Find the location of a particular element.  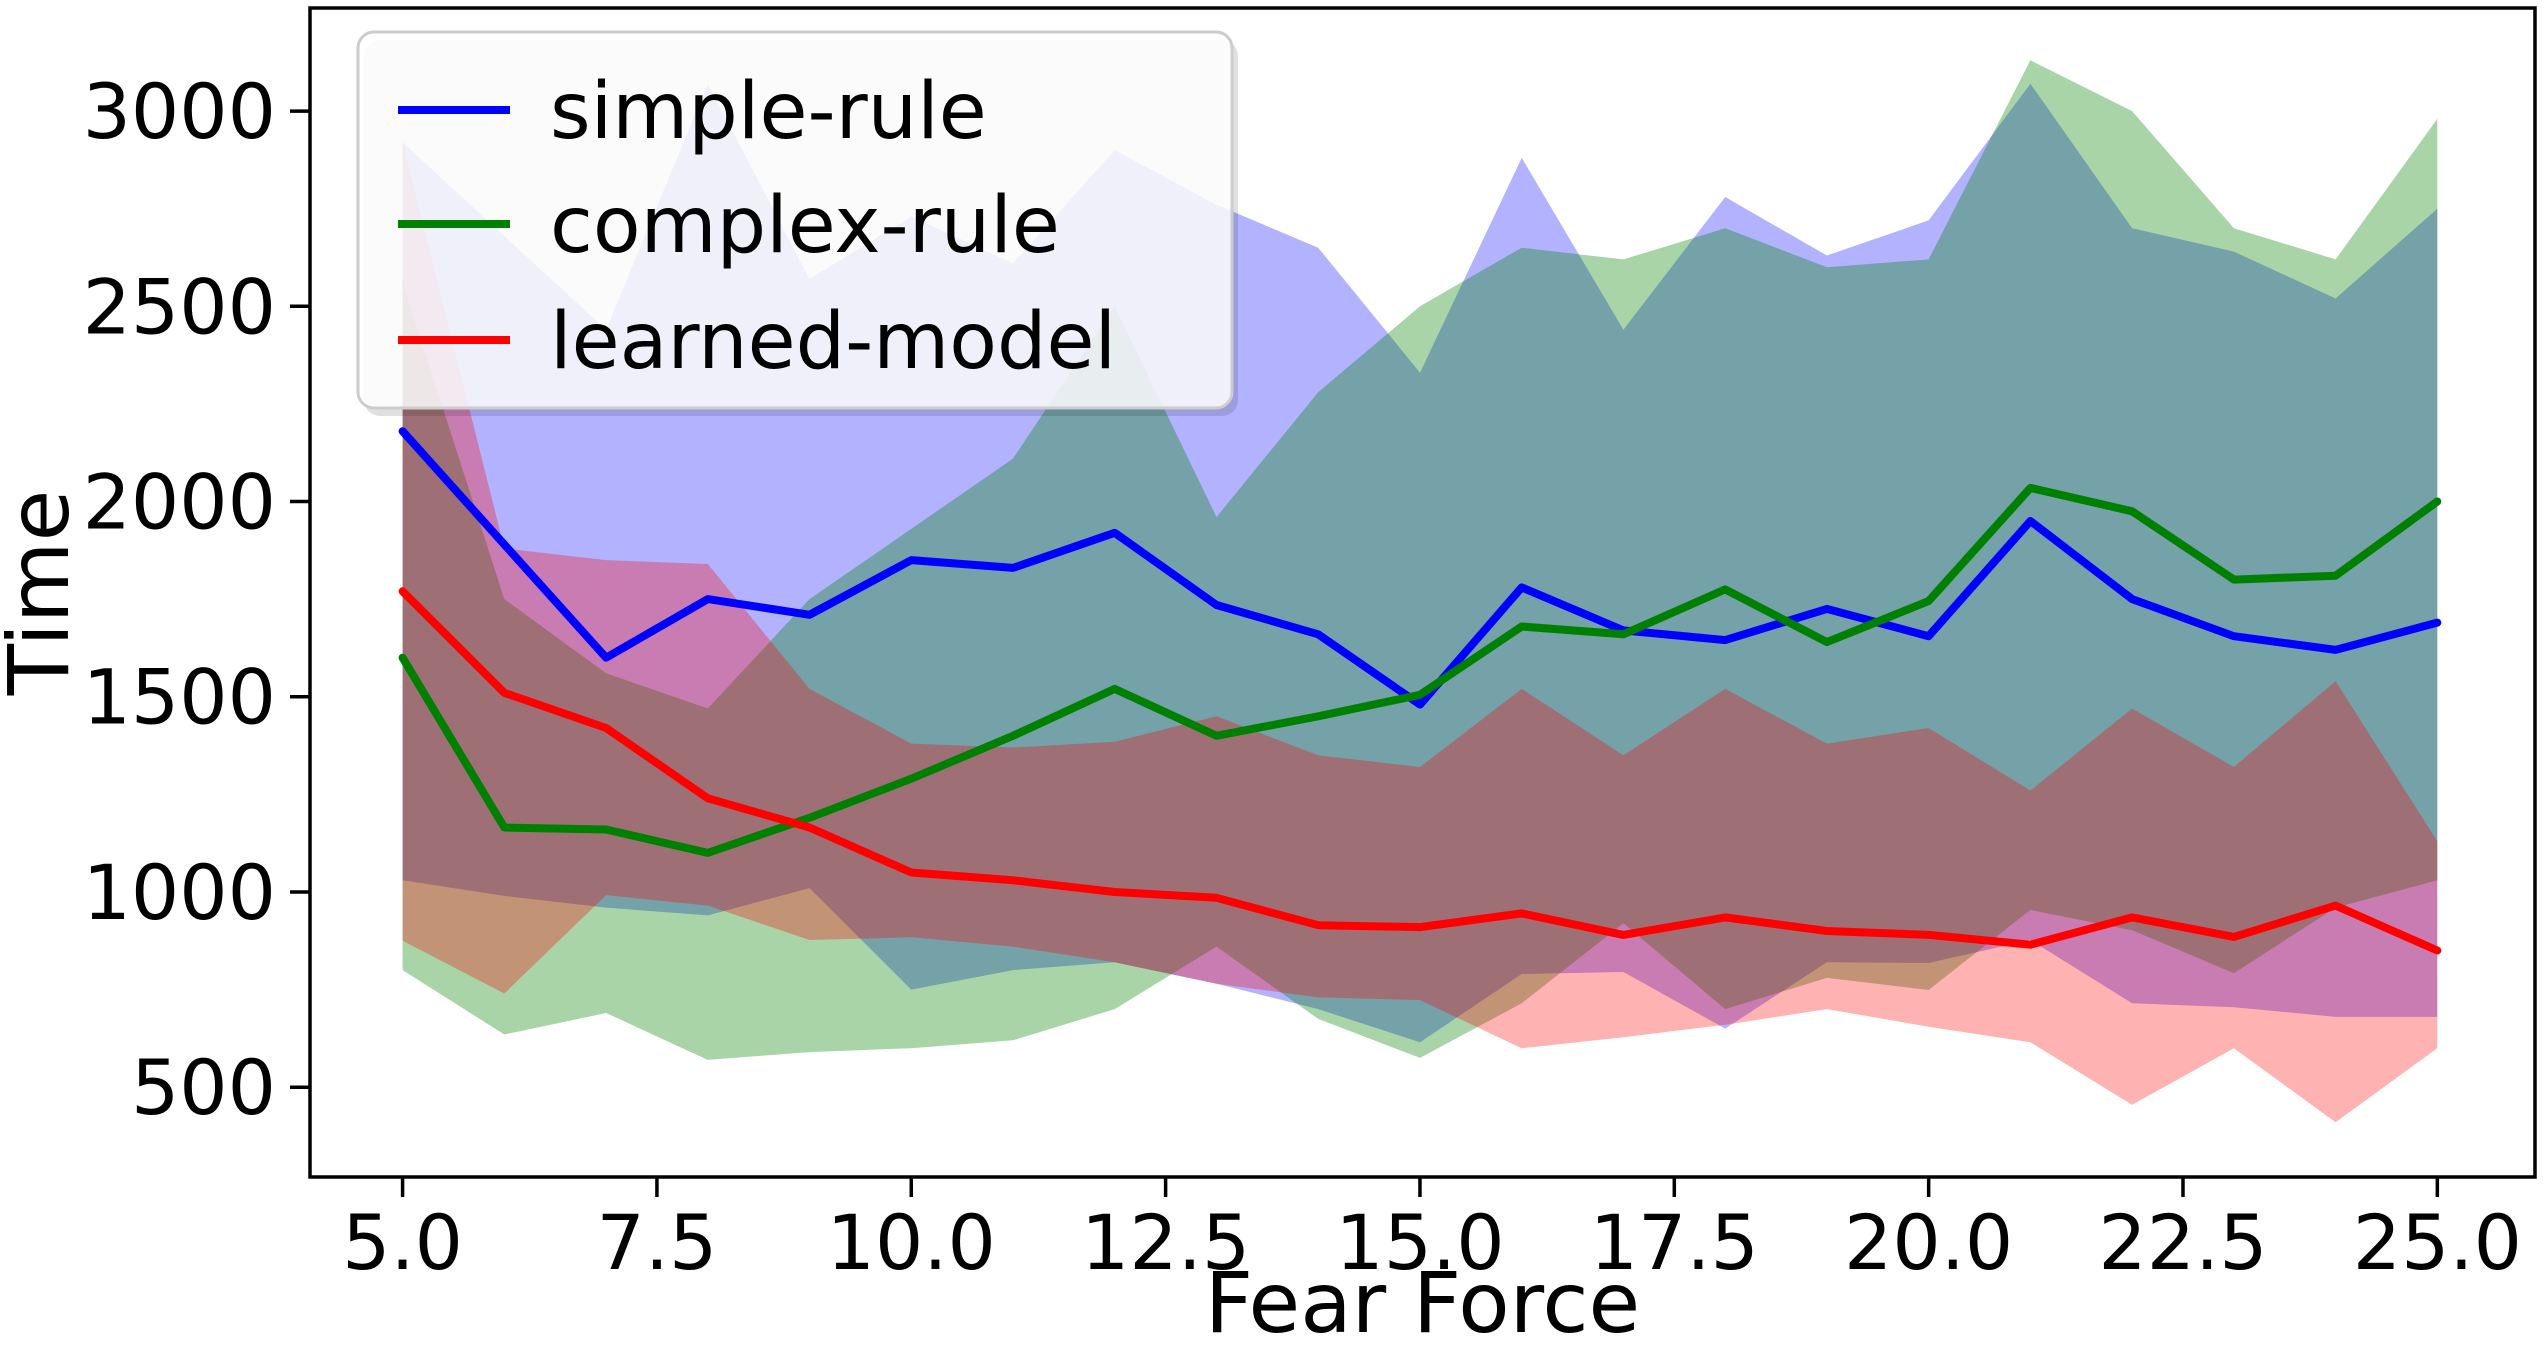

y-tick-label: 2500 is located at coordinates (179, 306).